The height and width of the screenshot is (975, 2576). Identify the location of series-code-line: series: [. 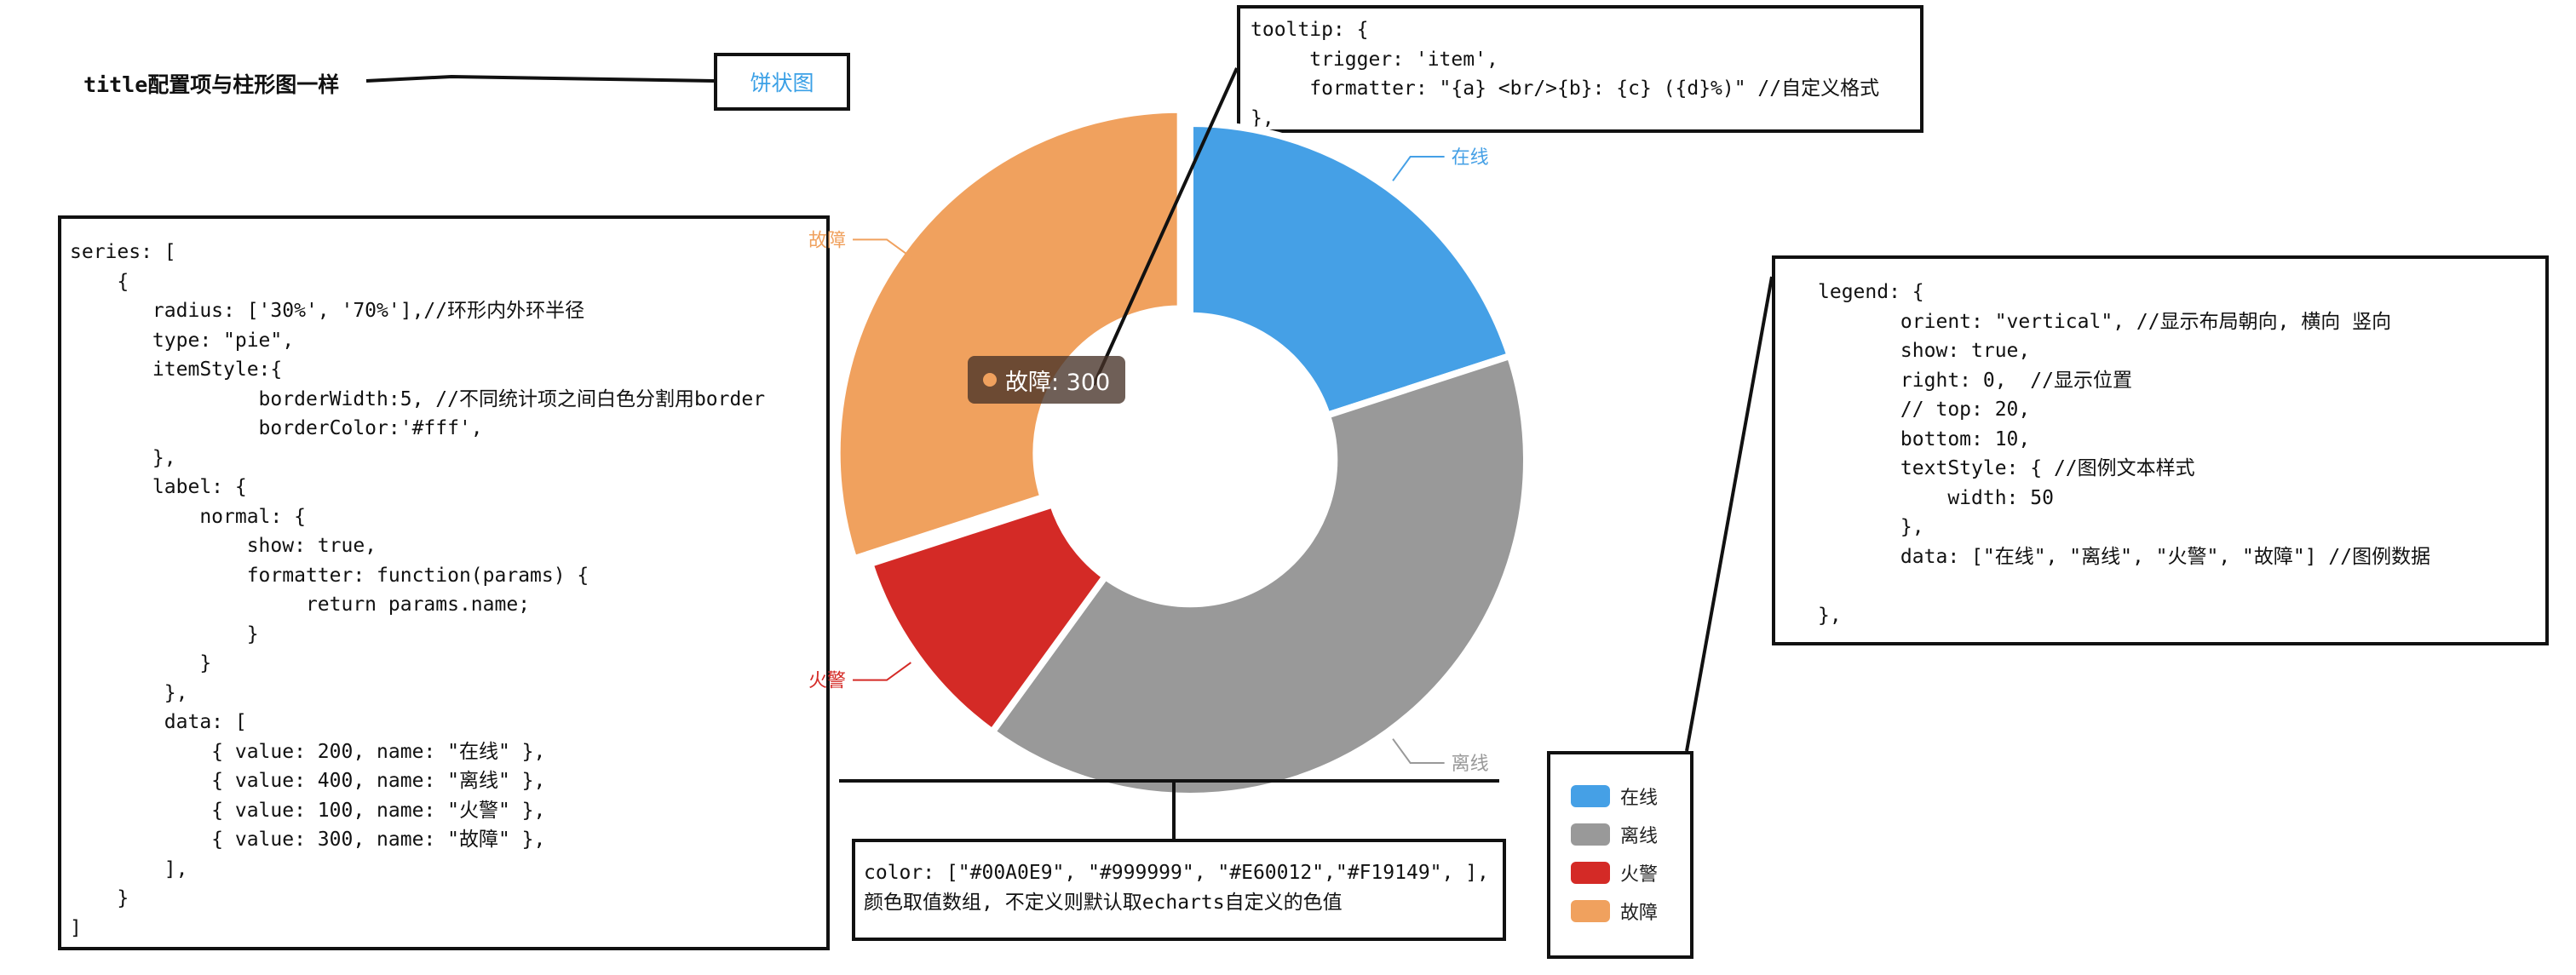
(123, 252).